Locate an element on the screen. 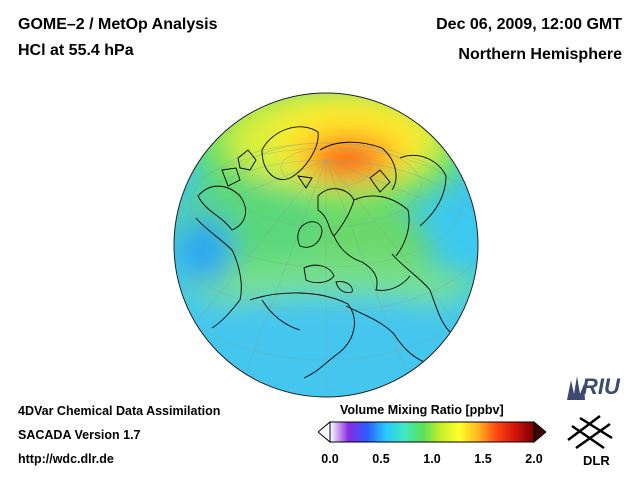 The height and width of the screenshot is (480, 640). footer-url-link: http://wdc.dlr.de is located at coordinates (66, 459).